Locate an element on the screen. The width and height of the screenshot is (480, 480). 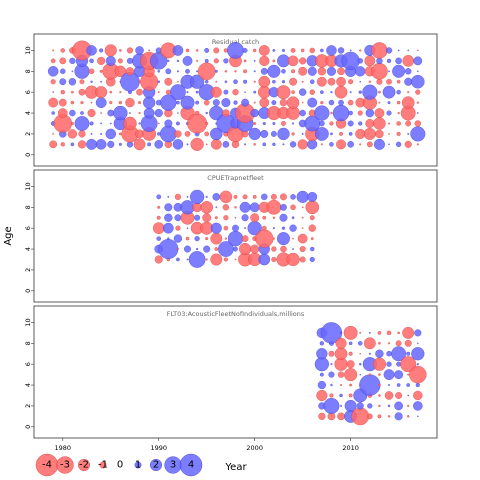
legend-bubble is located at coordinates (191, 465).